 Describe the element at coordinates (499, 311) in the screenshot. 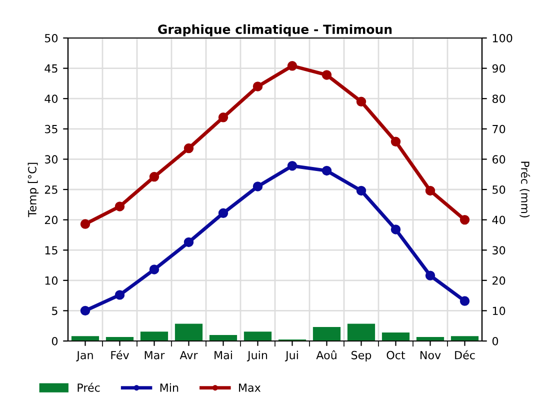

I see `y2-tick-label: 10` at that location.